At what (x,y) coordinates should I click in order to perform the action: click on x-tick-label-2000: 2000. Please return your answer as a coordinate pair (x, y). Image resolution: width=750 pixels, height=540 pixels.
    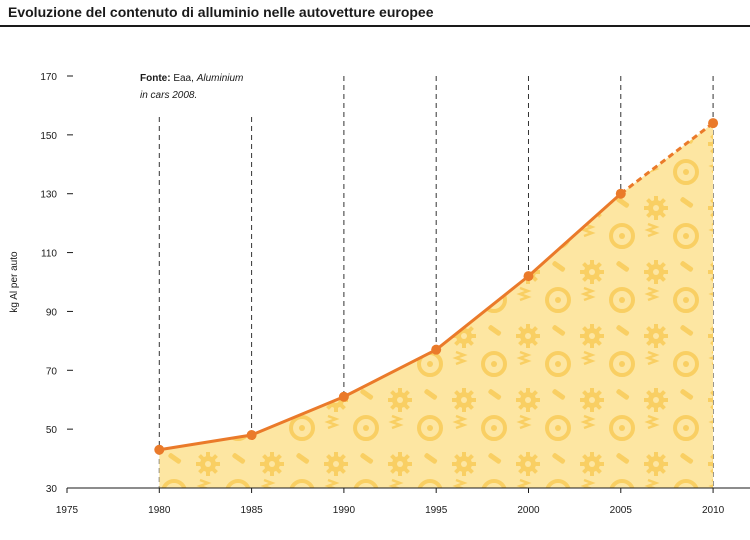
    Looking at the image, I should click on (528, 510).